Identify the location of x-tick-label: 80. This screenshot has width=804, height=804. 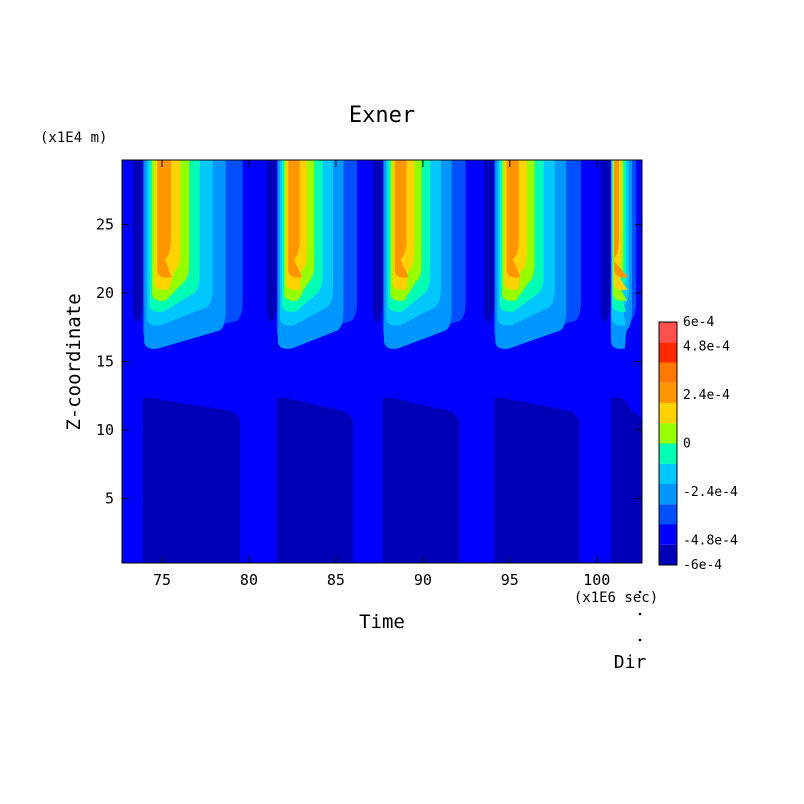
(249, 580).